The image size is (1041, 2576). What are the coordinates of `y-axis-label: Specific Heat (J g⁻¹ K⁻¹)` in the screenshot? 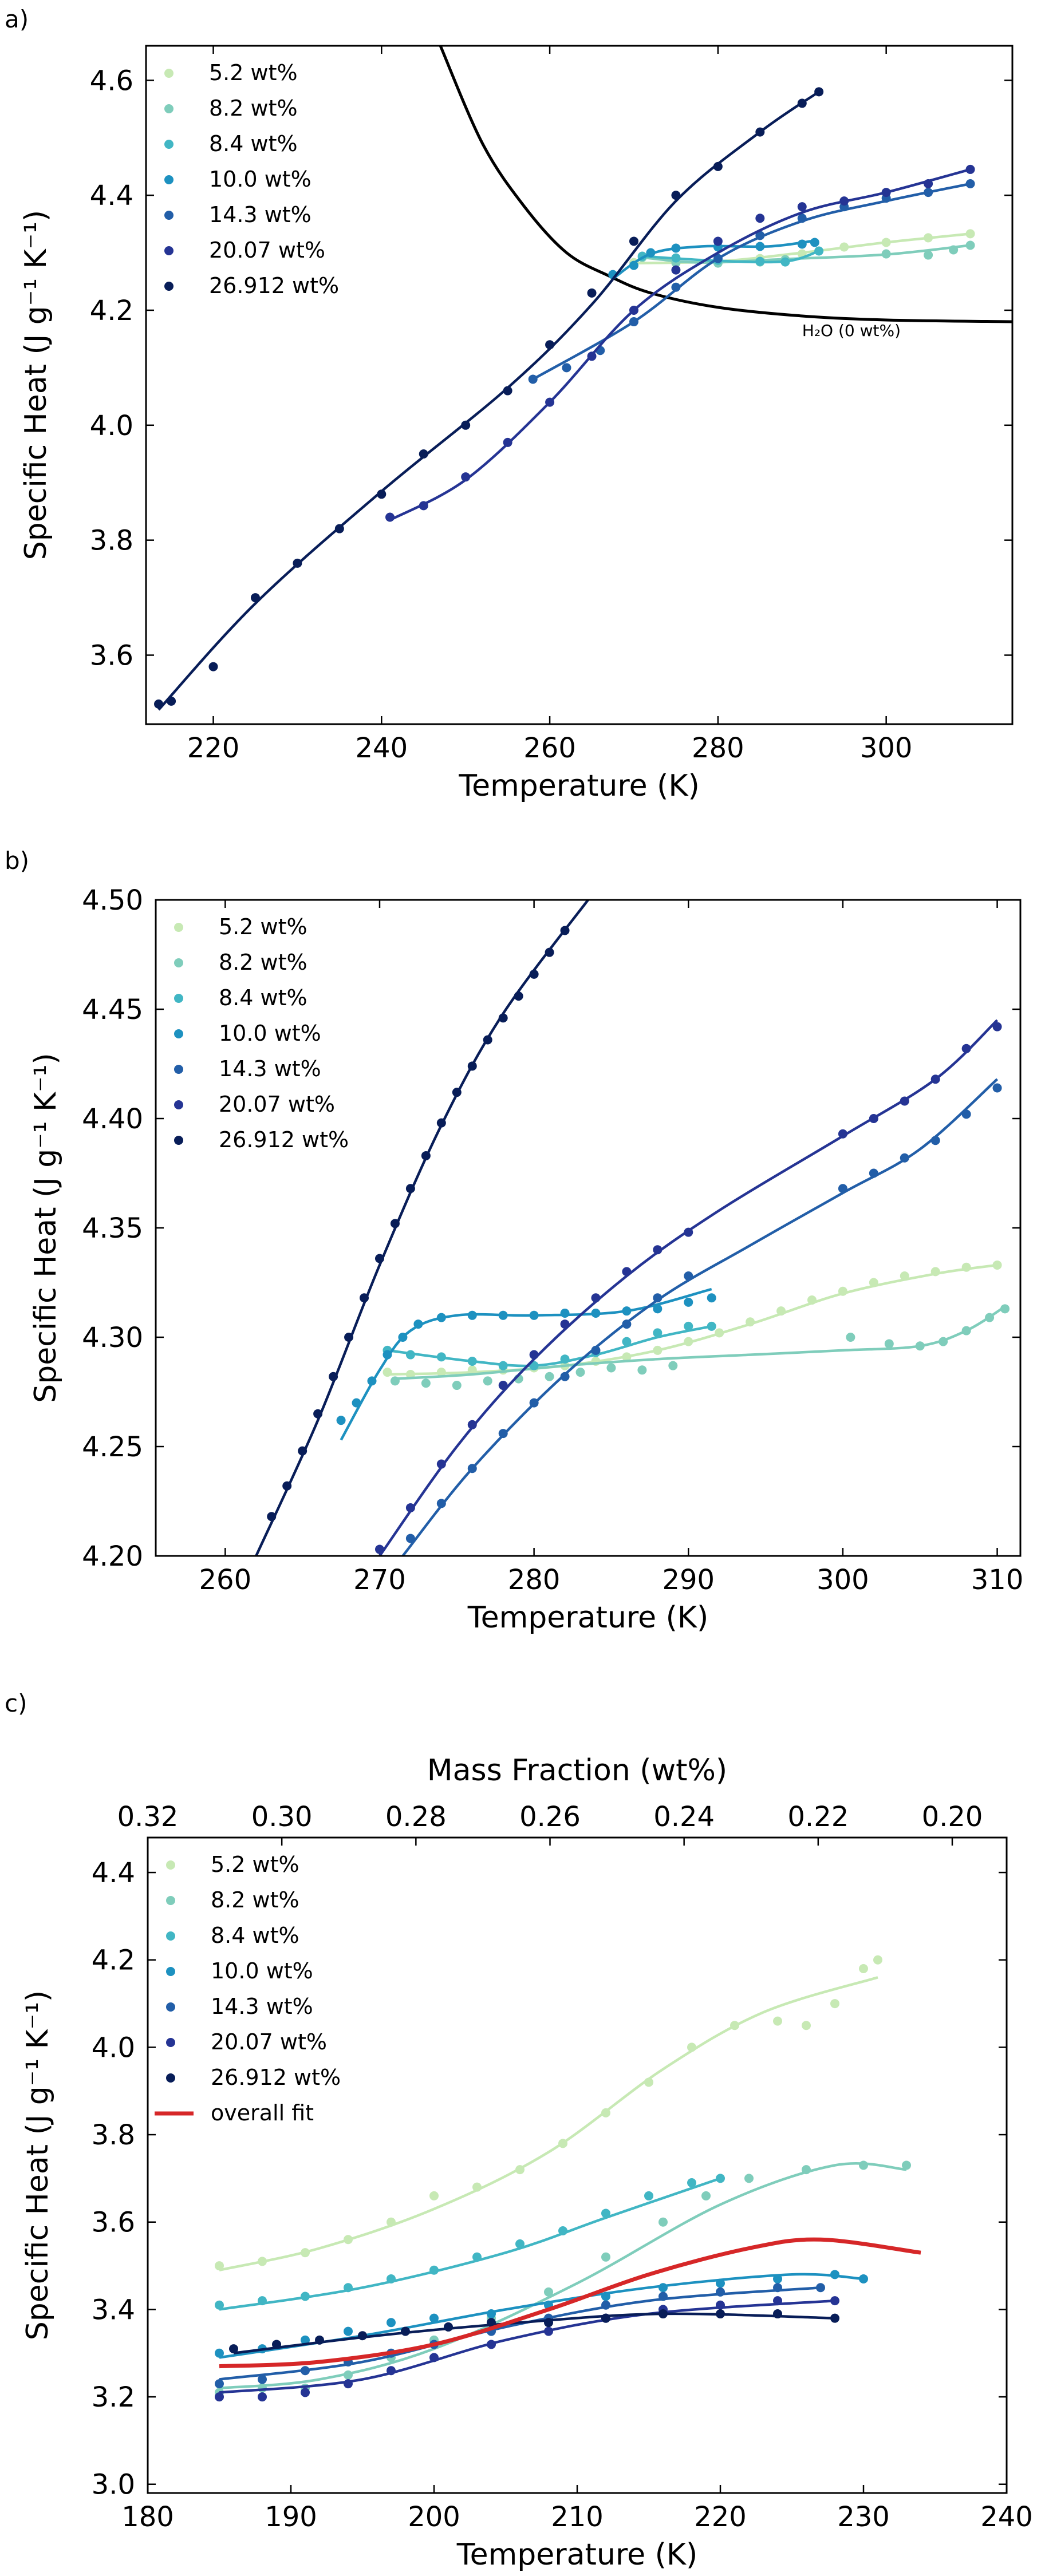 It's located at (36, 385).